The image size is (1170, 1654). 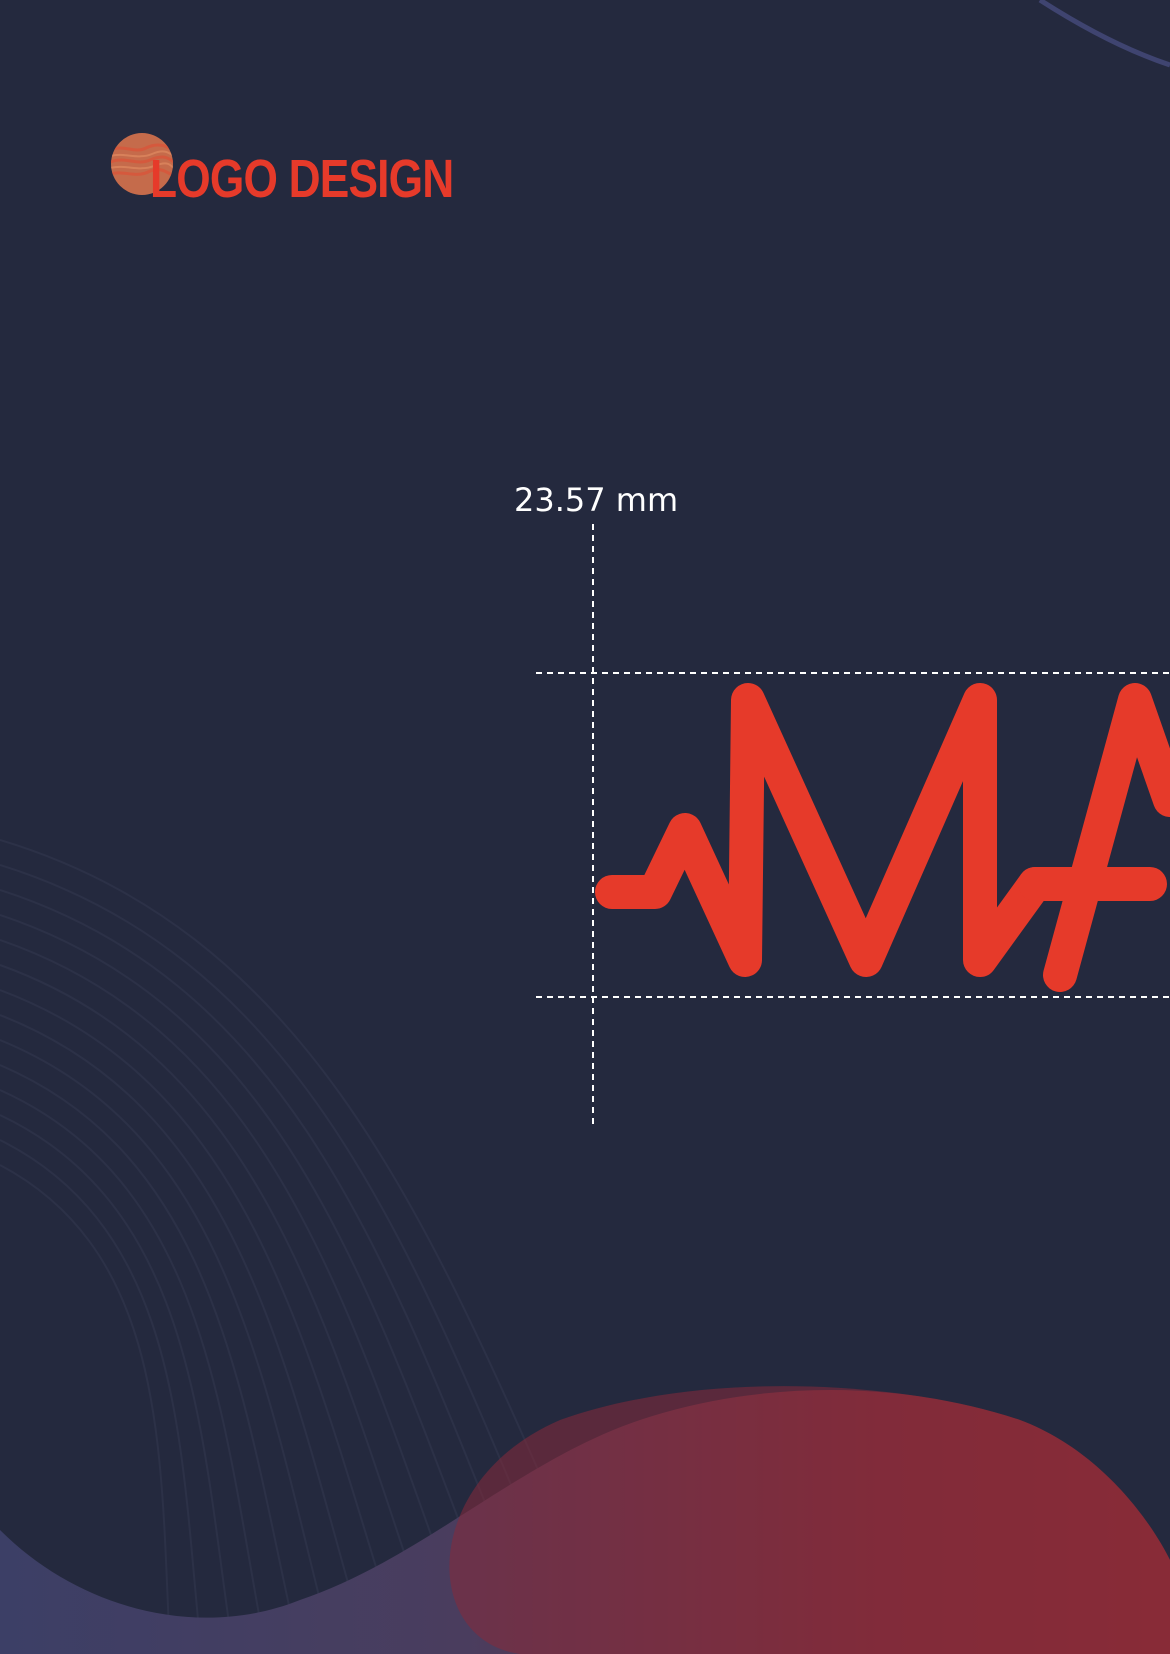 I want to click on logo-mark, so click(x=882, y=837).